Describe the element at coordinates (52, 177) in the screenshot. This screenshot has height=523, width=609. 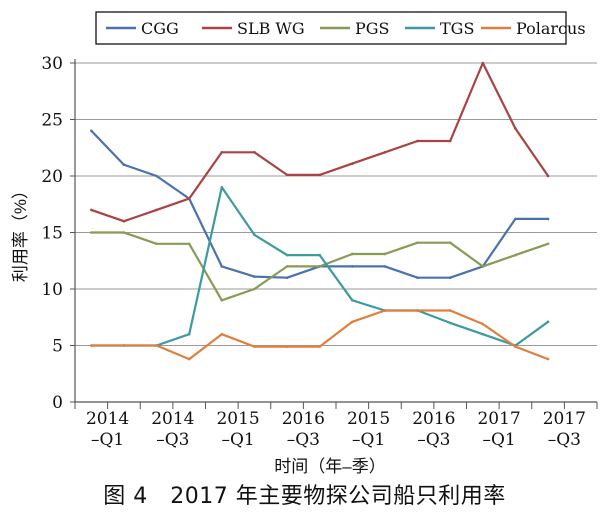
I see `y-tick-label: 20` at that location.